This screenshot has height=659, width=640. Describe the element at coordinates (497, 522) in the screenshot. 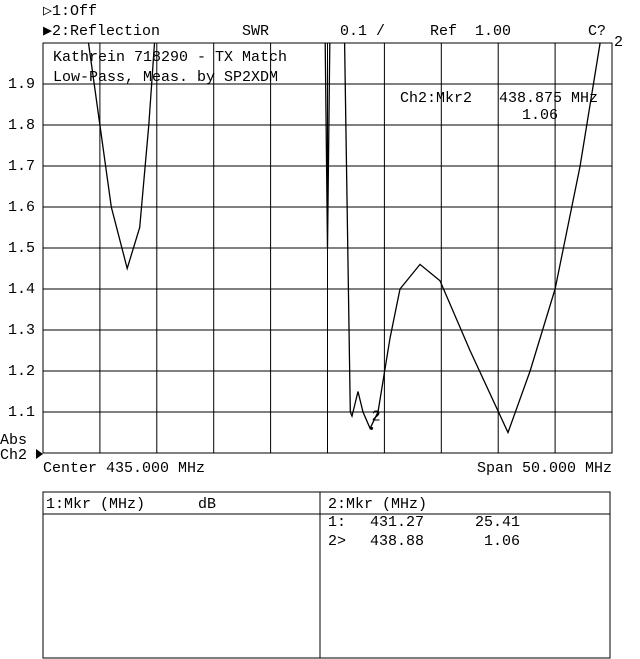

I see `table-cell: 25.41` at that location.